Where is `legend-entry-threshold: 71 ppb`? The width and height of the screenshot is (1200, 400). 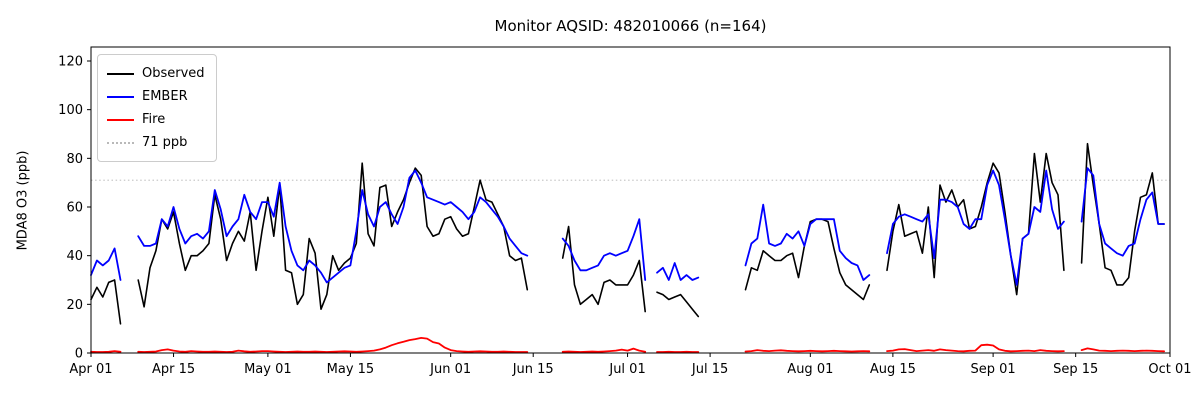
legend-entry-threshold: 71 ppb is located at coordinates (156, 142).